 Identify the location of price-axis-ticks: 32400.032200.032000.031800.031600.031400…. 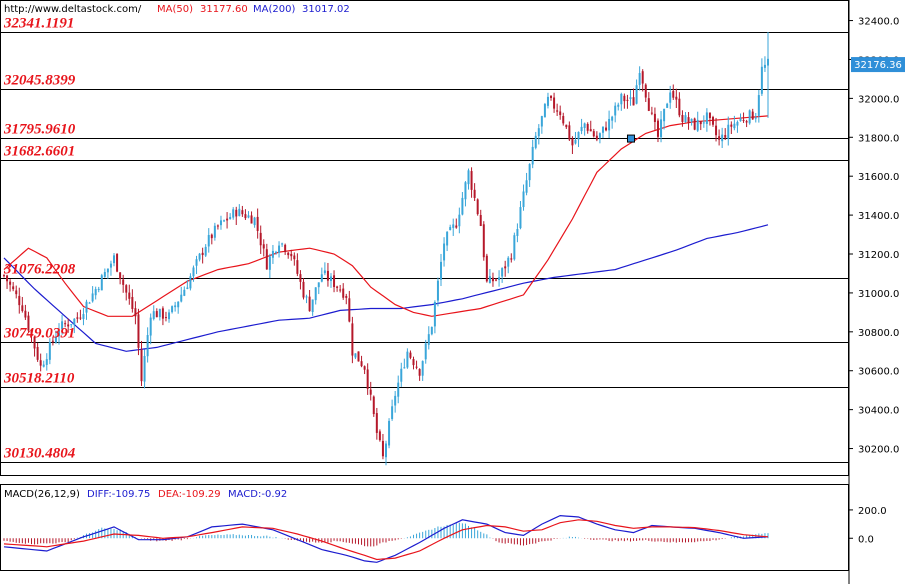
(874, 236).